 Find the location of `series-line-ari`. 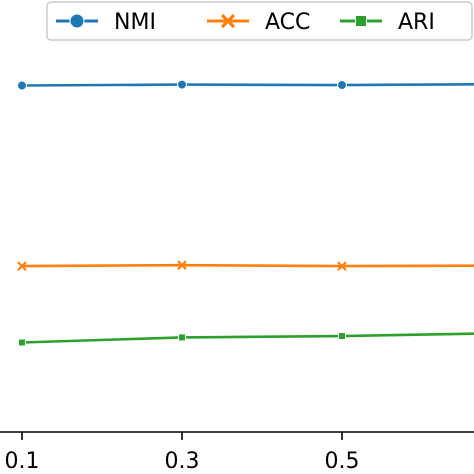

series-line-ari is located at coordinates (247, 338).